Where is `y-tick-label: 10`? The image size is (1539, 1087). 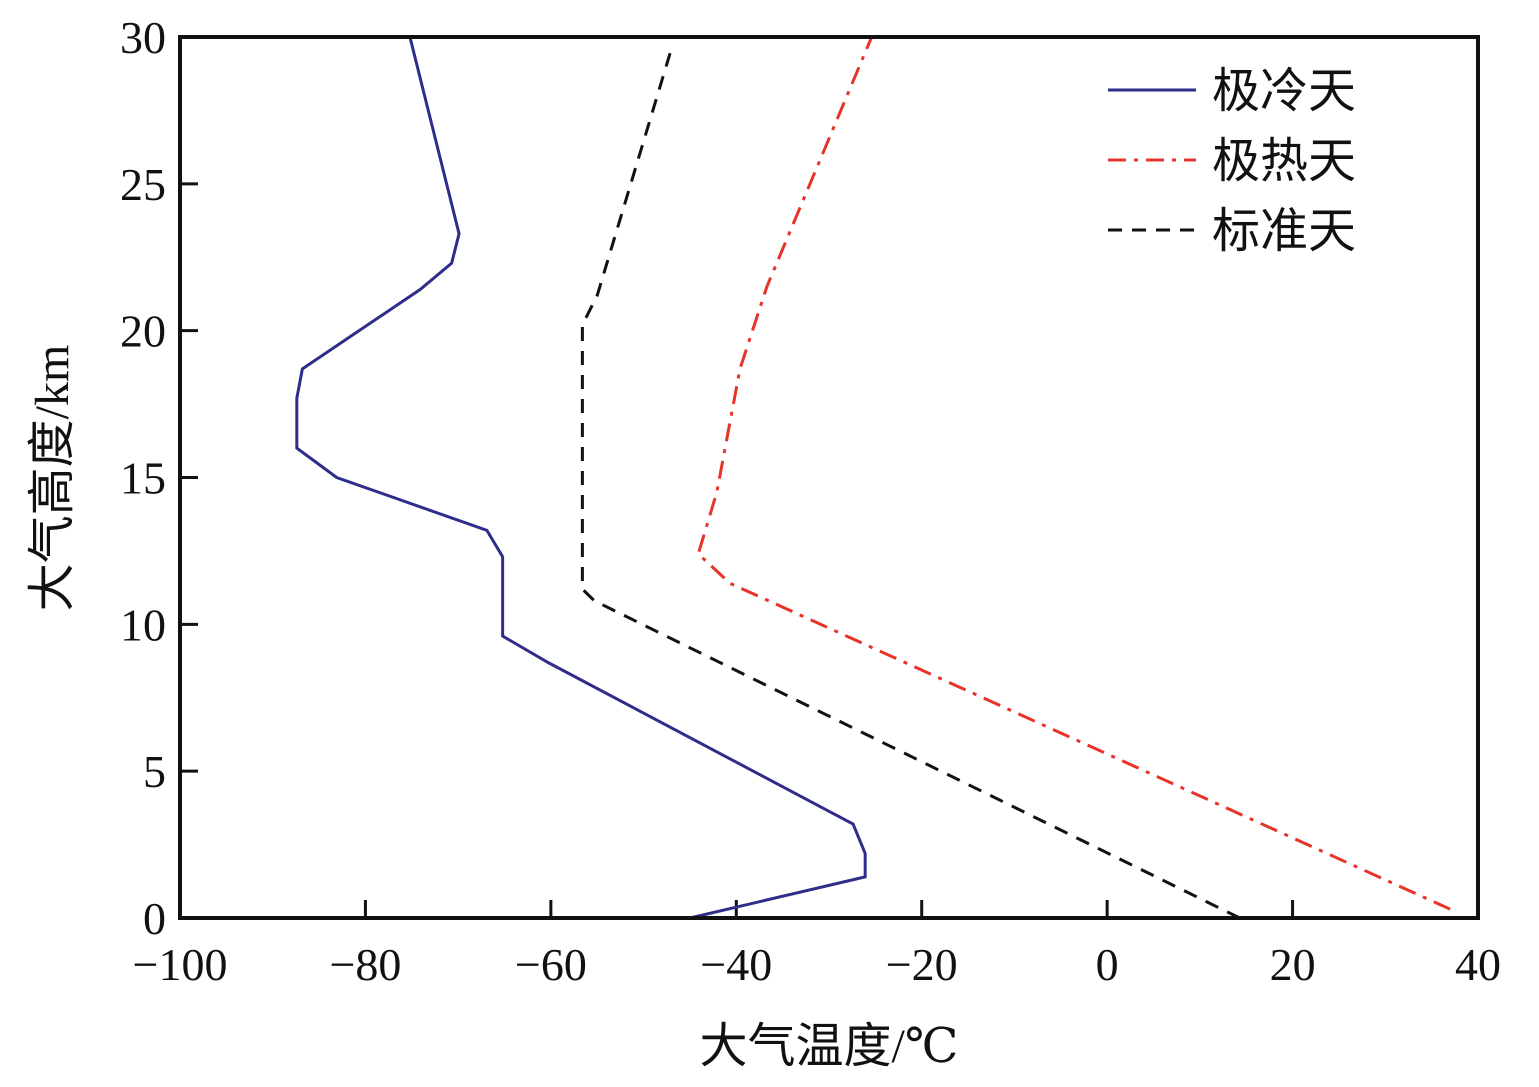
y-tick-label: 10 is located at coordinates (143, 624).